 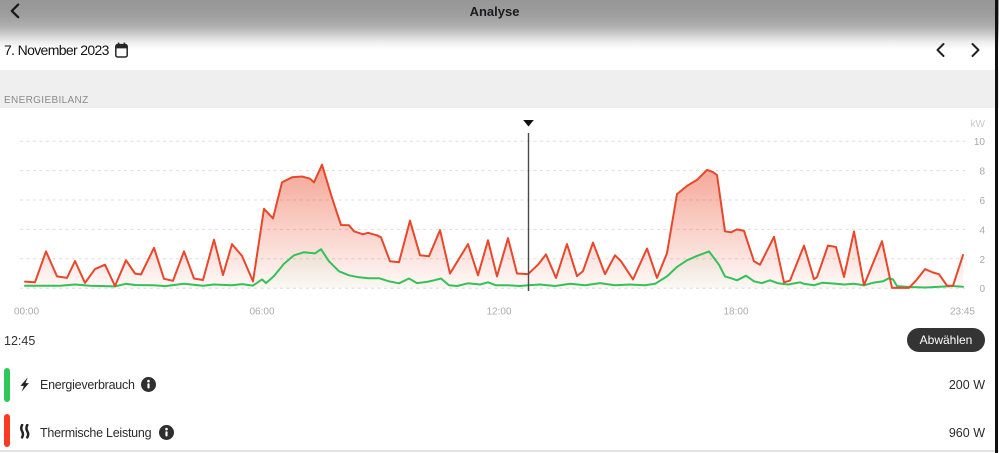 I want to click on svg-text: kW, so click(x=978, y=124).